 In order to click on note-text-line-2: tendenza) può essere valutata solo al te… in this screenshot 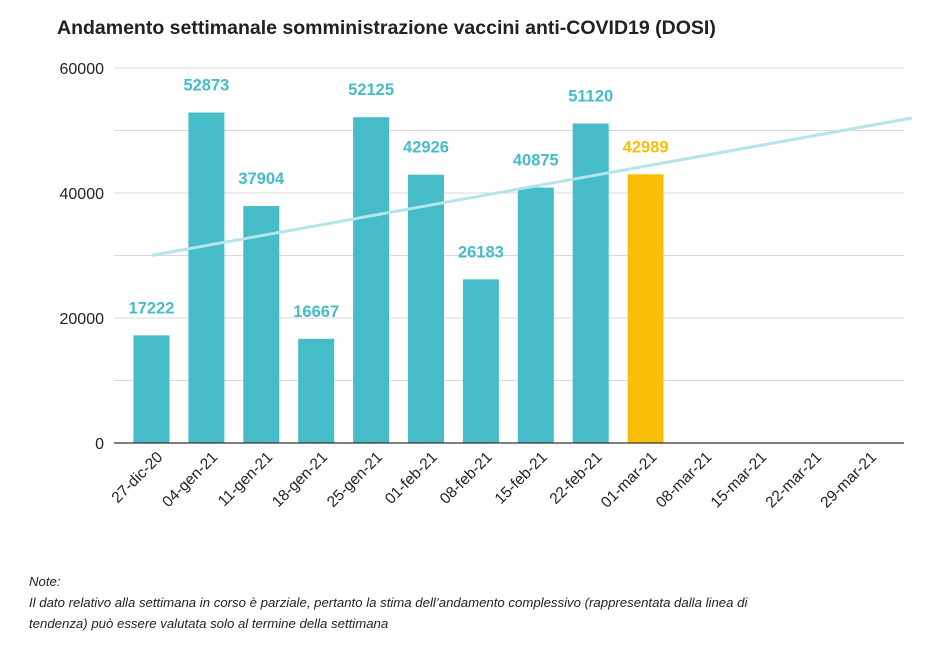, I will do `click(209, 623)`.